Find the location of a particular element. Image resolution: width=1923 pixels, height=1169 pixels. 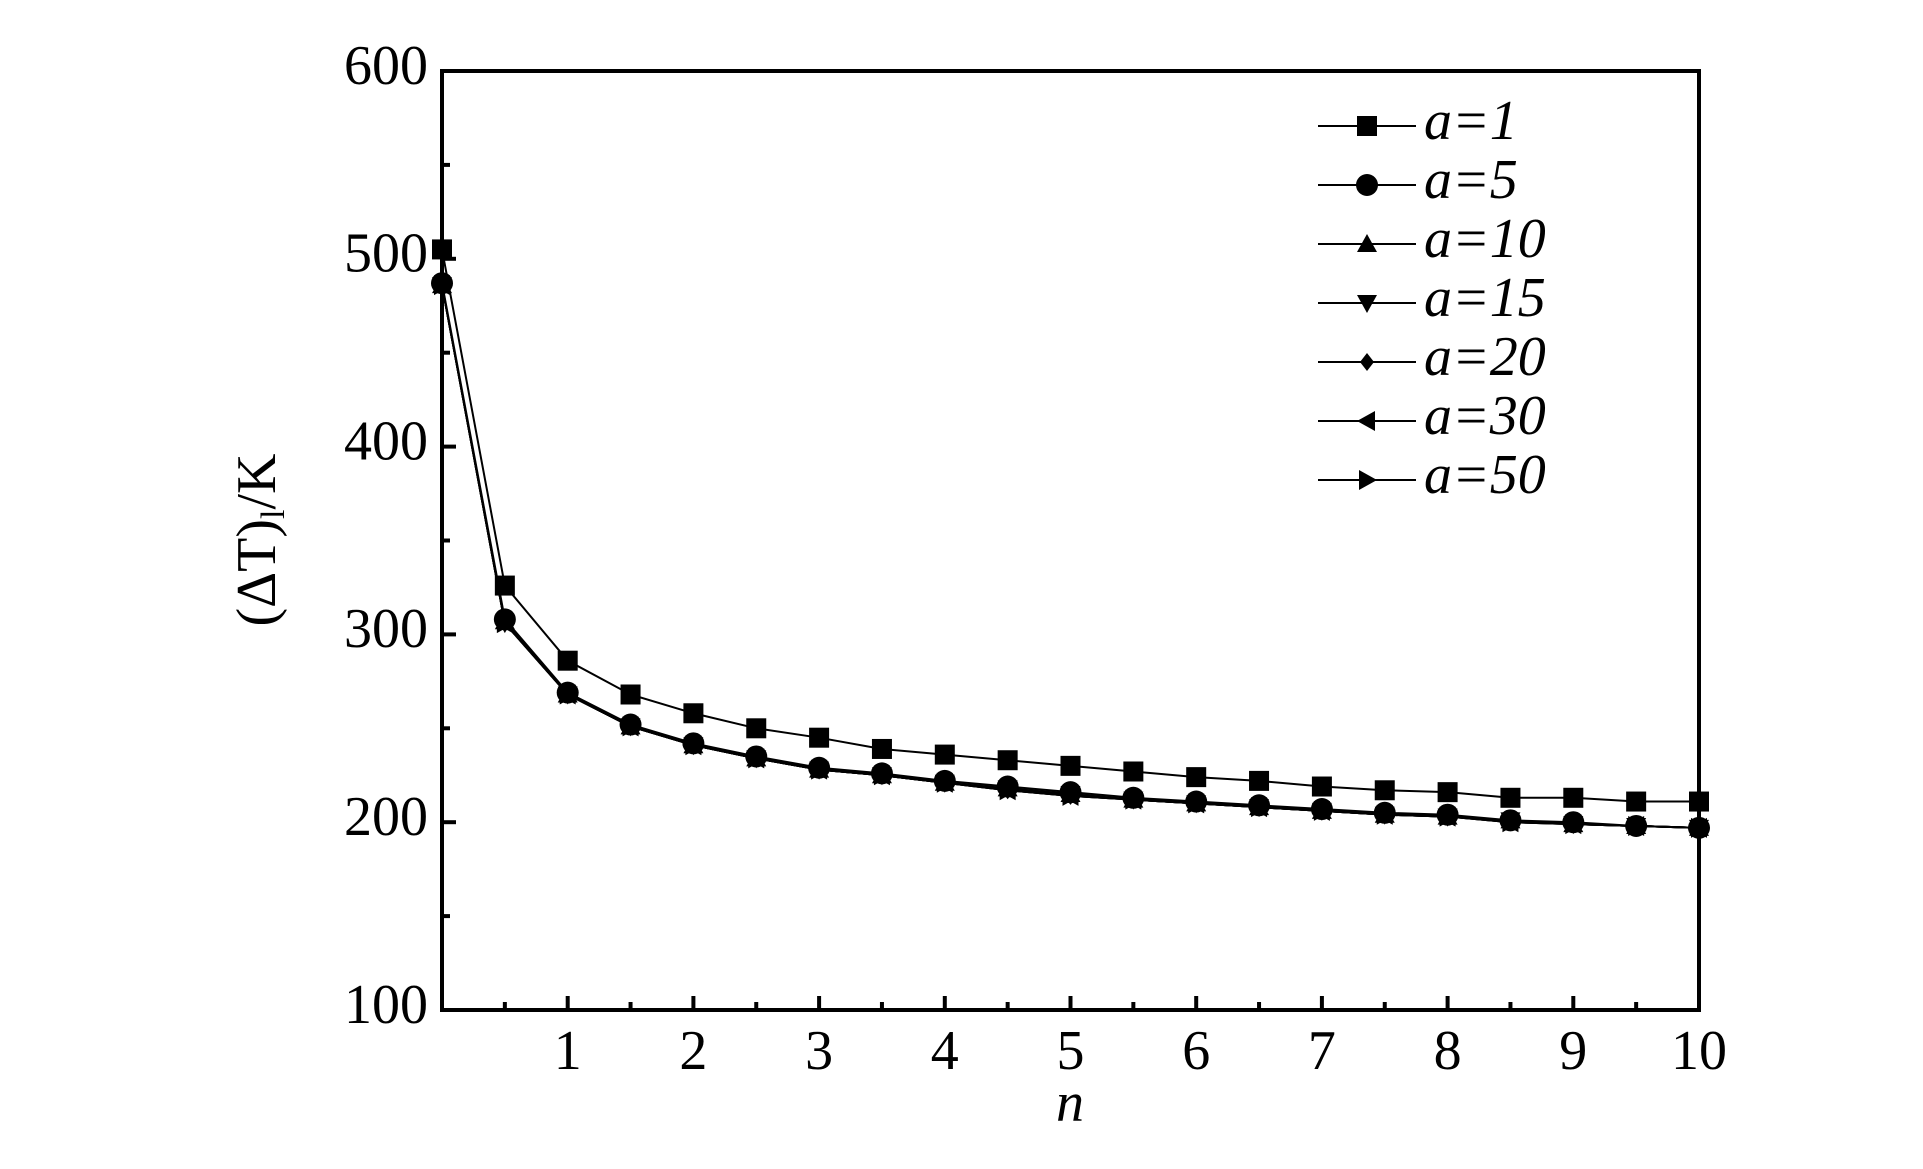

legend-label: a=20 is located at coordinates (1485, 357).